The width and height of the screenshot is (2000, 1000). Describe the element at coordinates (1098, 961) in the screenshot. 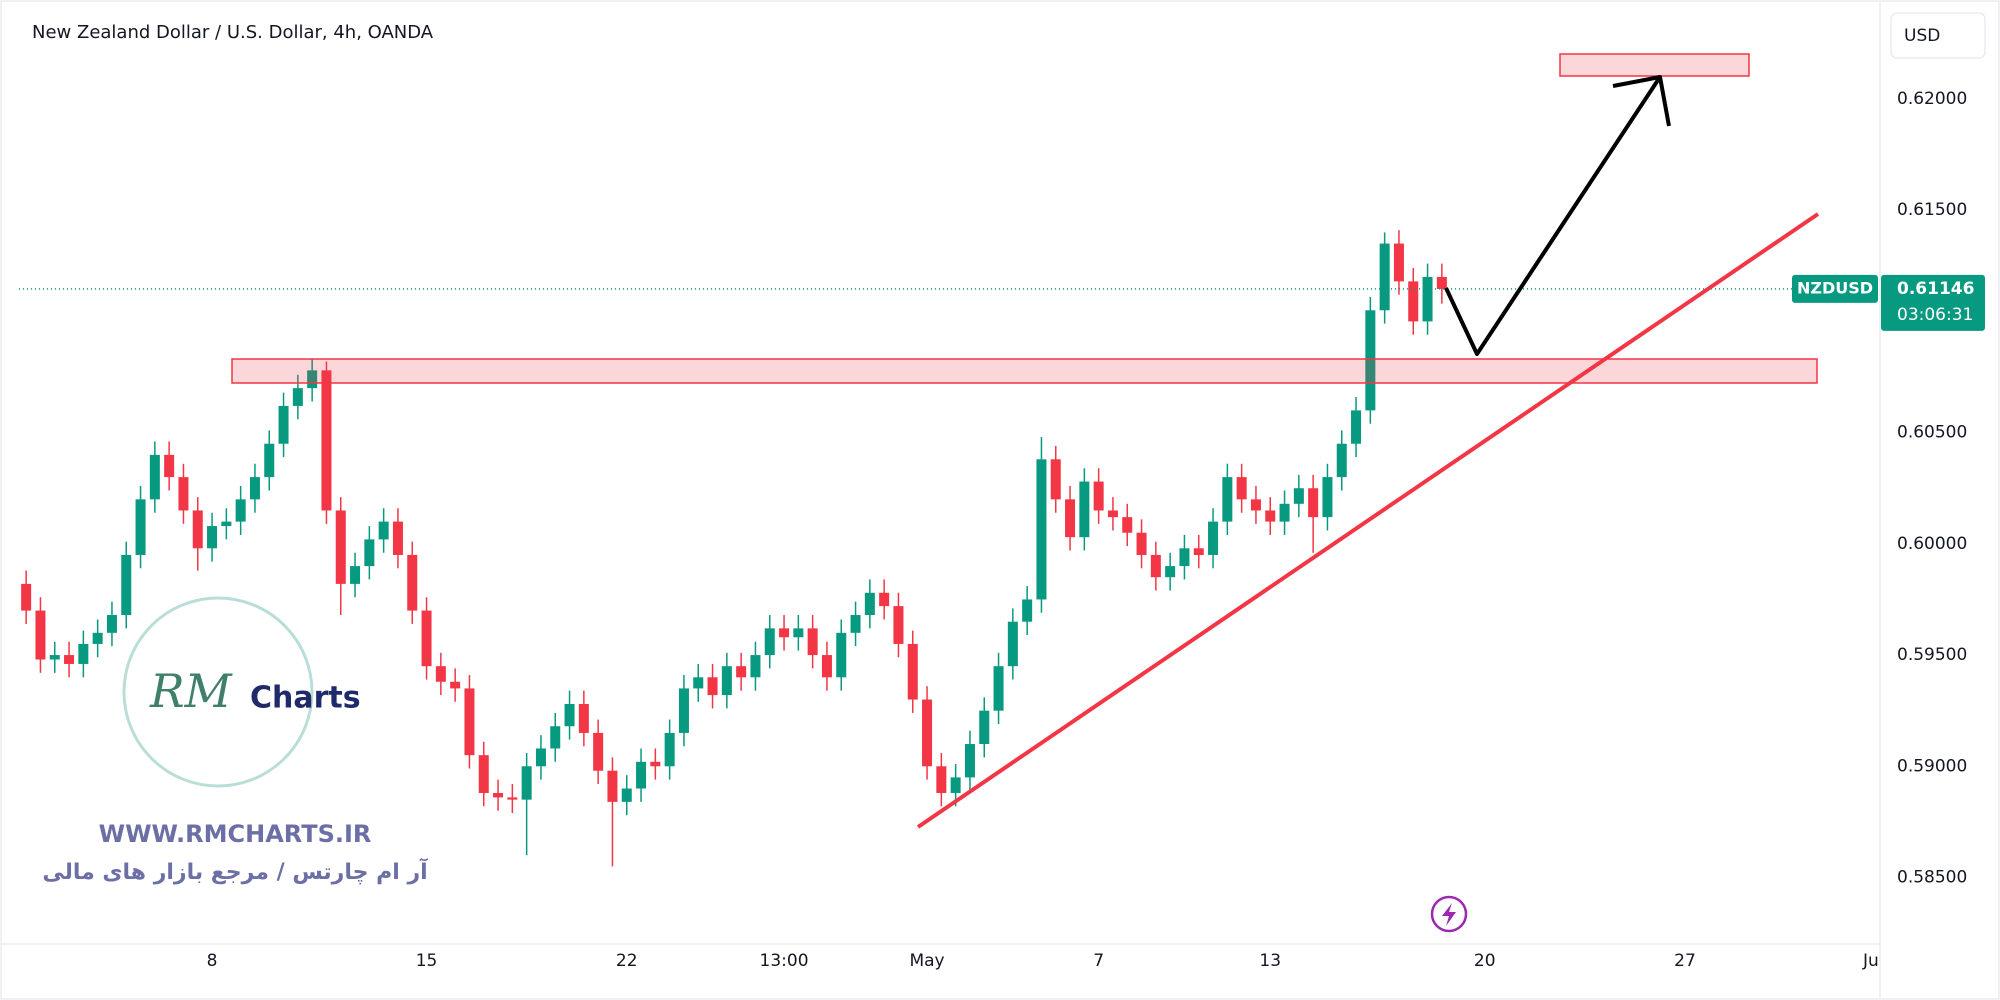

I see `x-tick-label: 7` at that location.